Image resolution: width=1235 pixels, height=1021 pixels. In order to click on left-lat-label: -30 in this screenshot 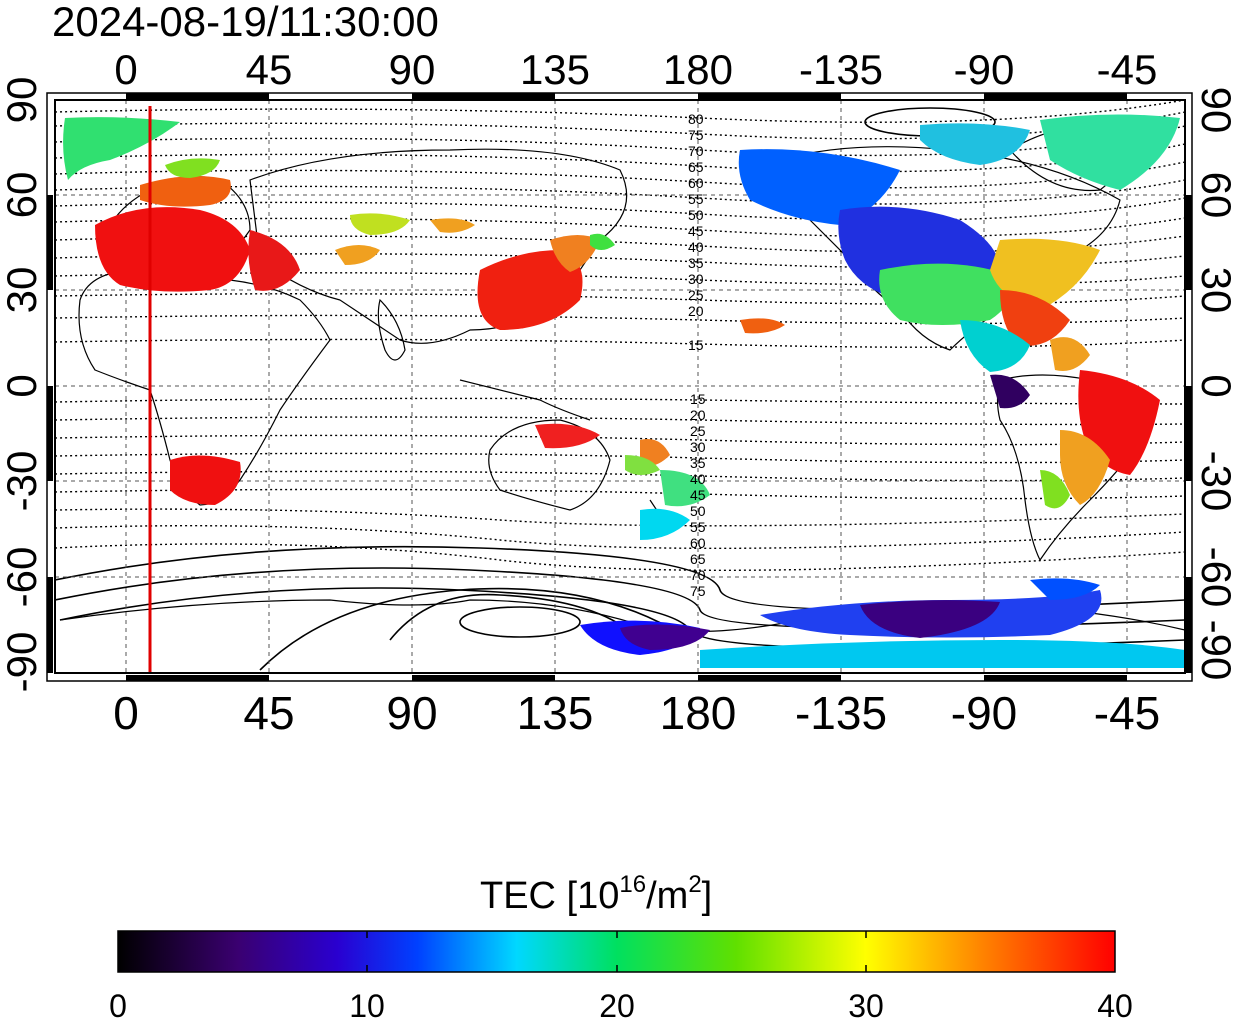, I will do `click(22, 481)`.